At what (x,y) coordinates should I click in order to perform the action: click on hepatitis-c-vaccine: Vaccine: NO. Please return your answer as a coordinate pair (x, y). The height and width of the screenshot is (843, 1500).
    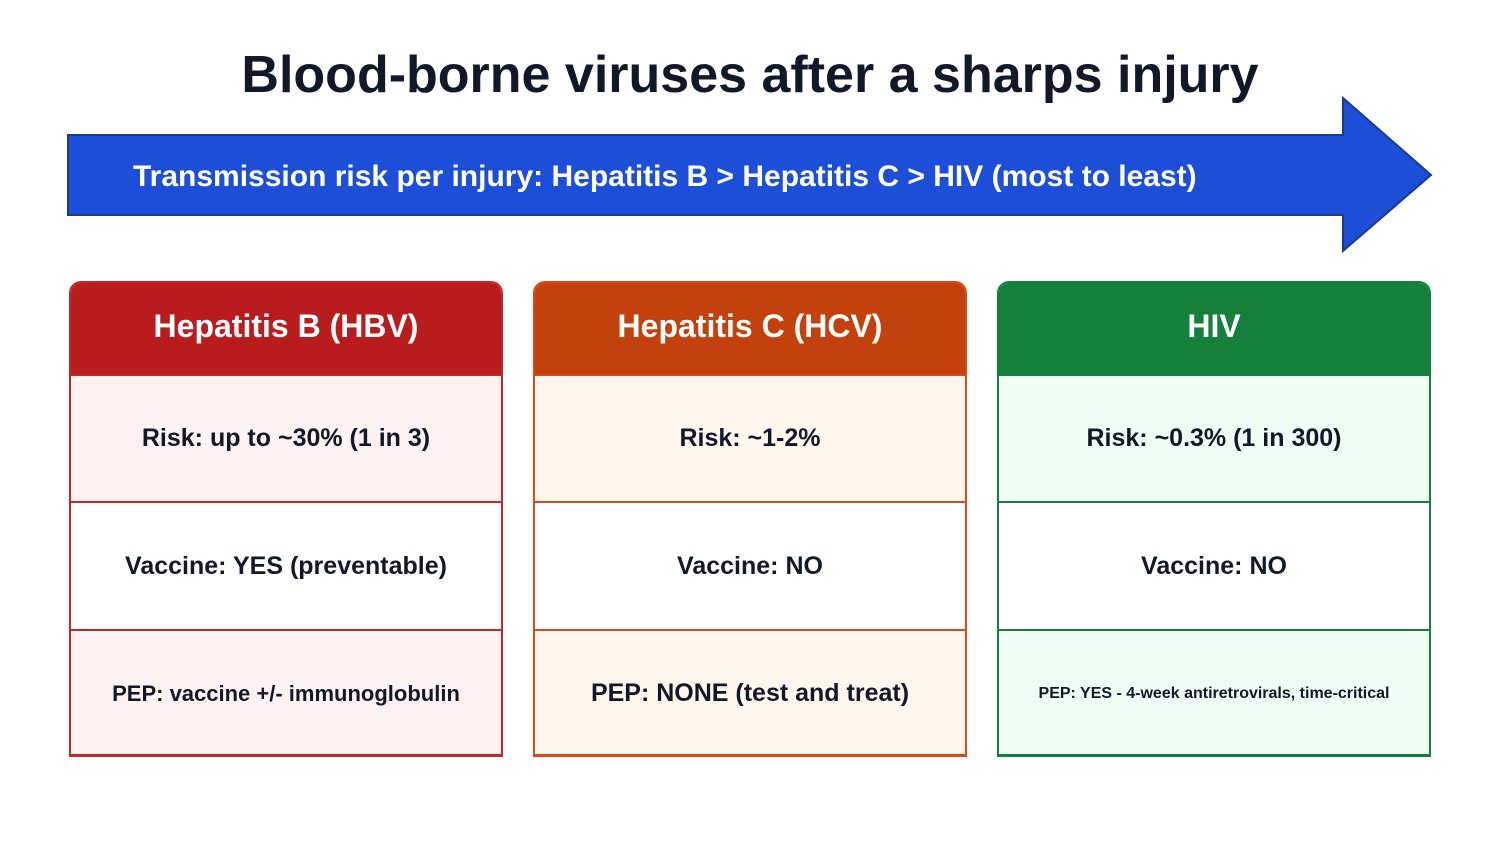
    Looking at the image, I should click on (750, 565).